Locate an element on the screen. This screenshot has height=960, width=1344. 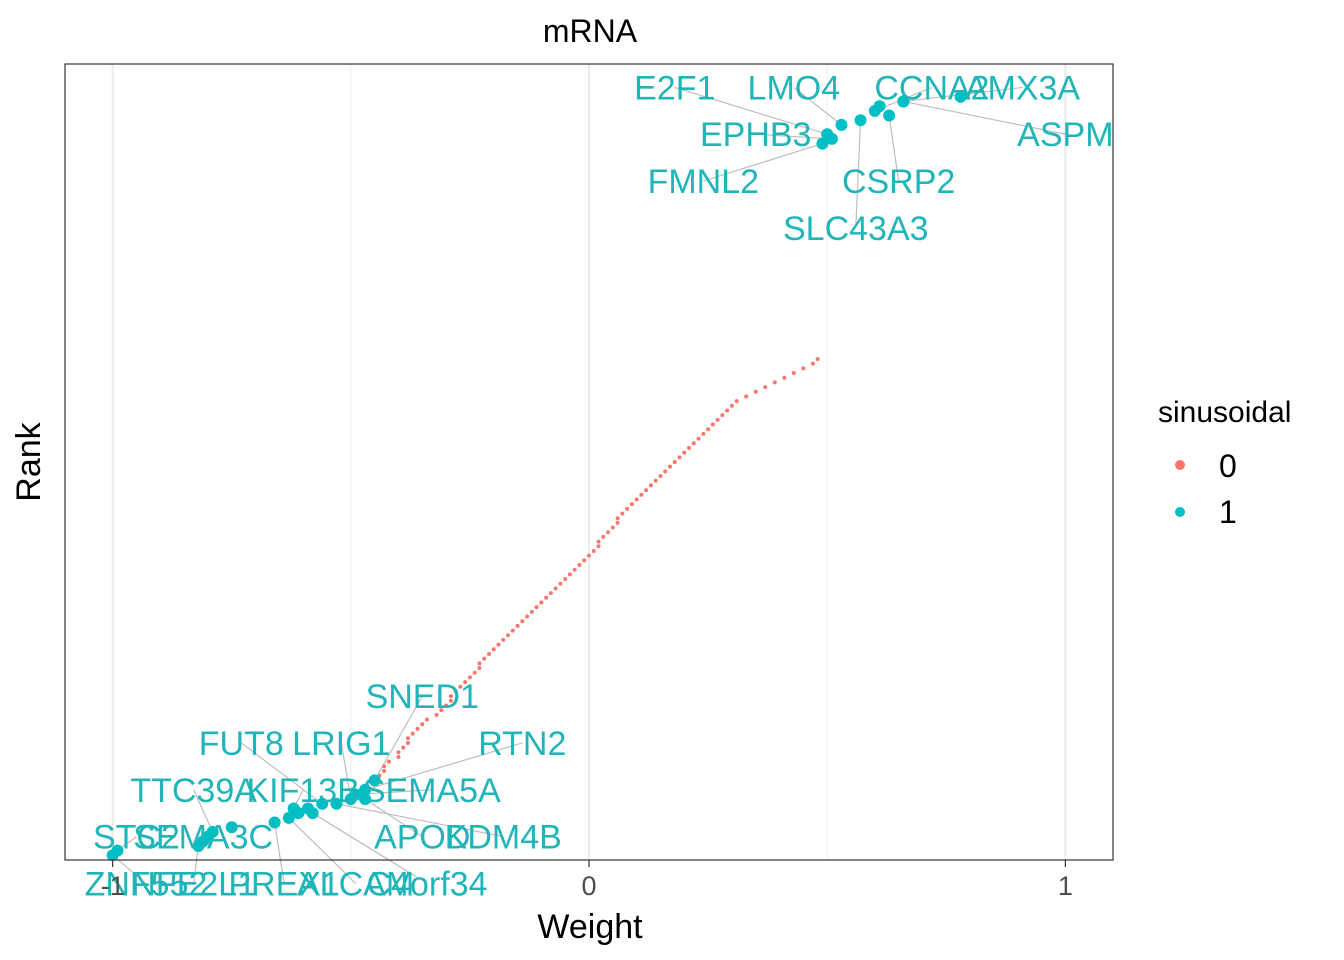
point-label: CCNA2 is located at coordinates (931, 88).